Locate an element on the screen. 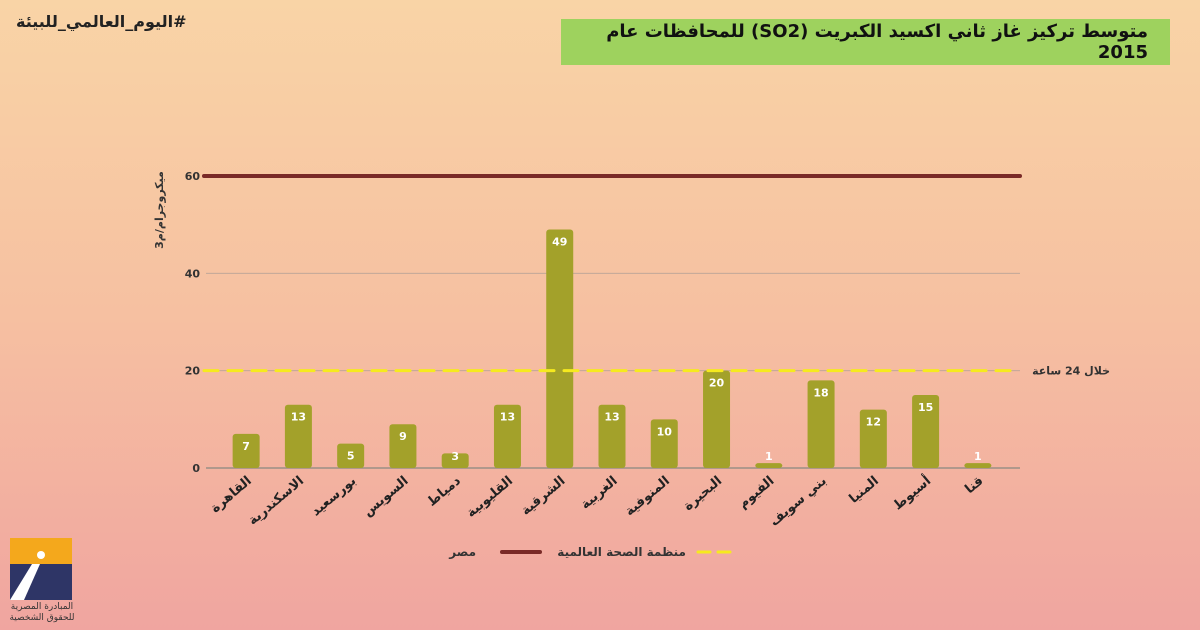 The width and height of the screenshot is (1200, 630). category-label: بني سويف is located at coordinates (798, 502).